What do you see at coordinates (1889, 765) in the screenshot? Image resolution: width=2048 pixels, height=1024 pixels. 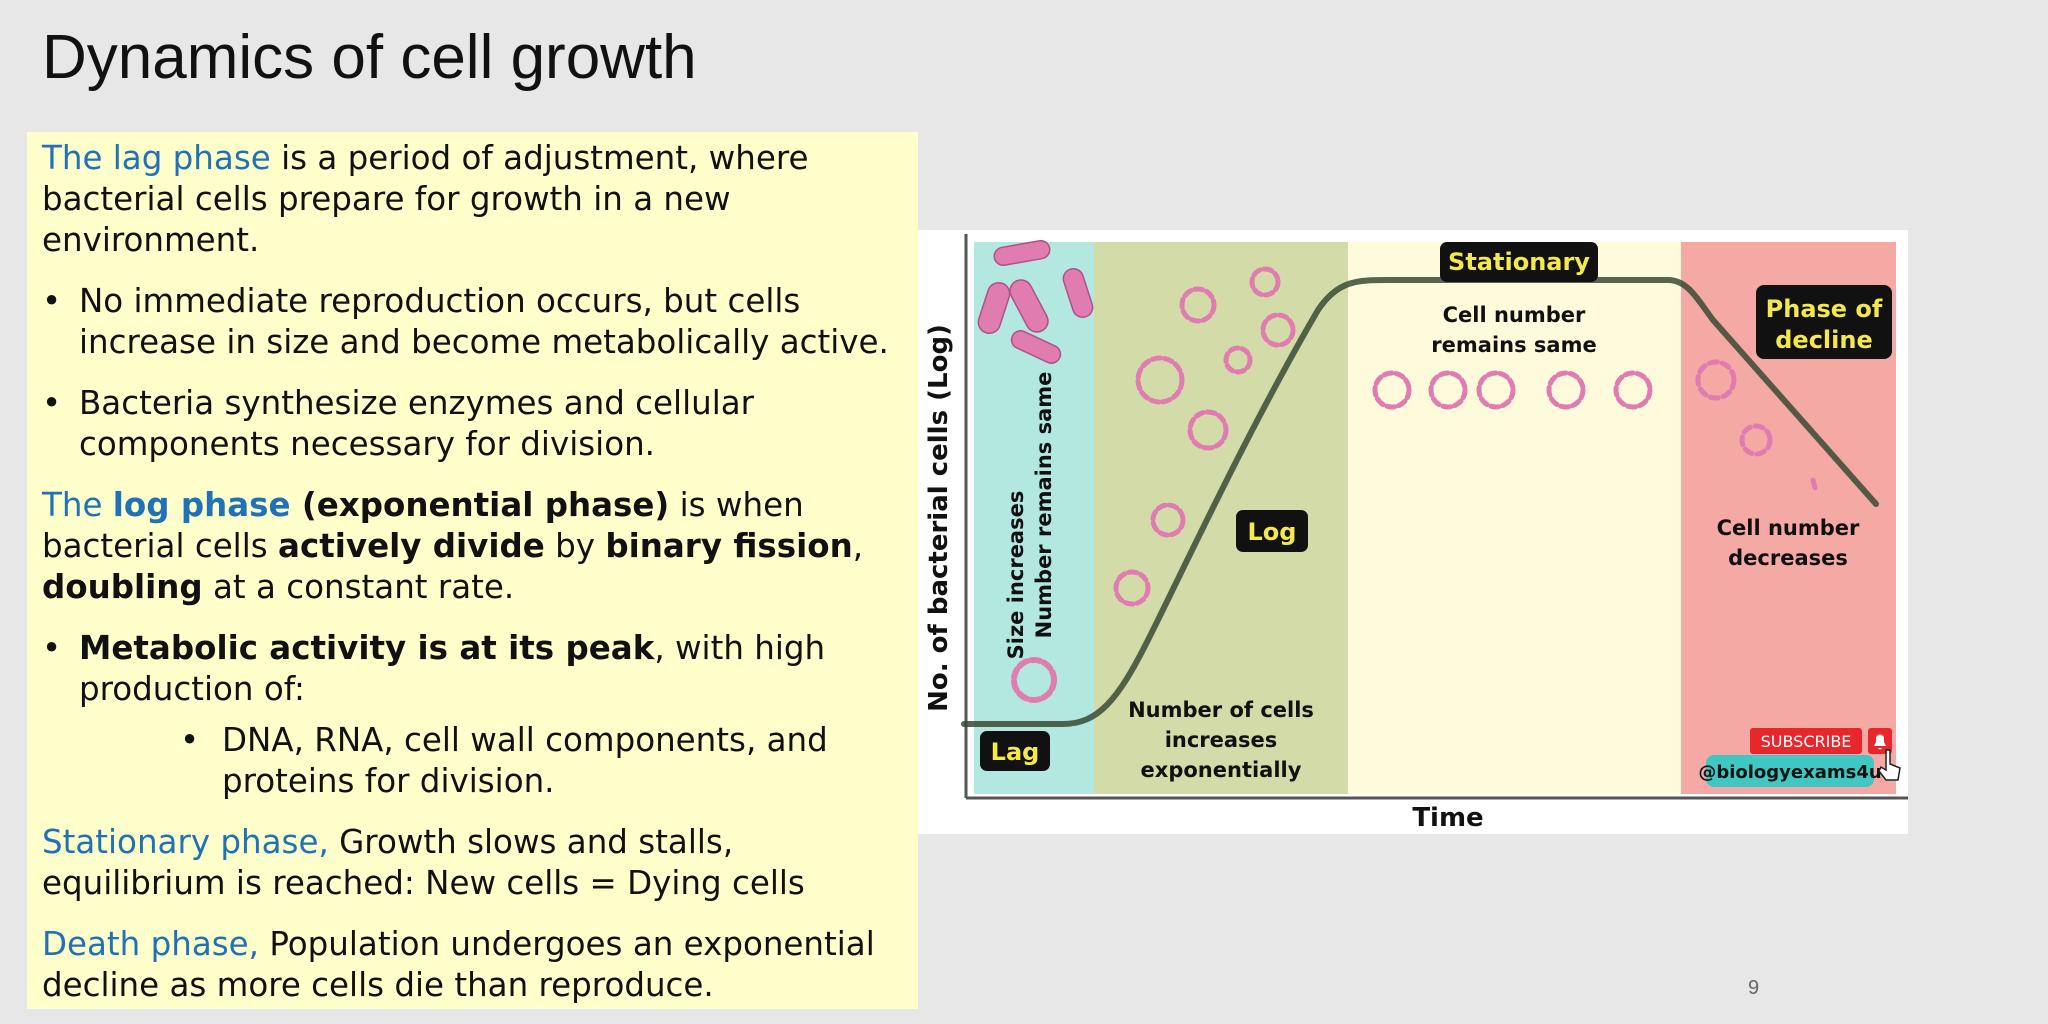 I see `pointer-hand-icon` at bounding box center [1889, 765].